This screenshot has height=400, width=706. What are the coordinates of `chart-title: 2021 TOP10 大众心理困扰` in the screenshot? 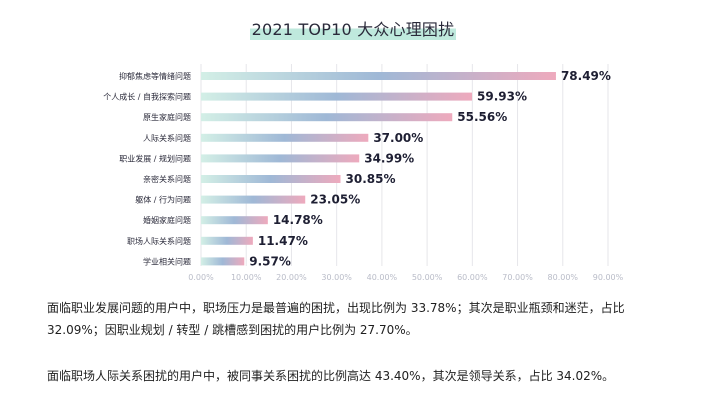 It's located at (353, 29).